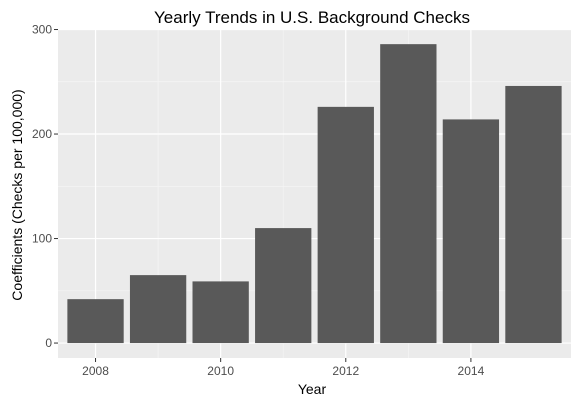 This screenshot has width=579, height=404. Describe the element at coordinates (312, 389) in the screenshot. I see `x-axis-title: Year` at that location.